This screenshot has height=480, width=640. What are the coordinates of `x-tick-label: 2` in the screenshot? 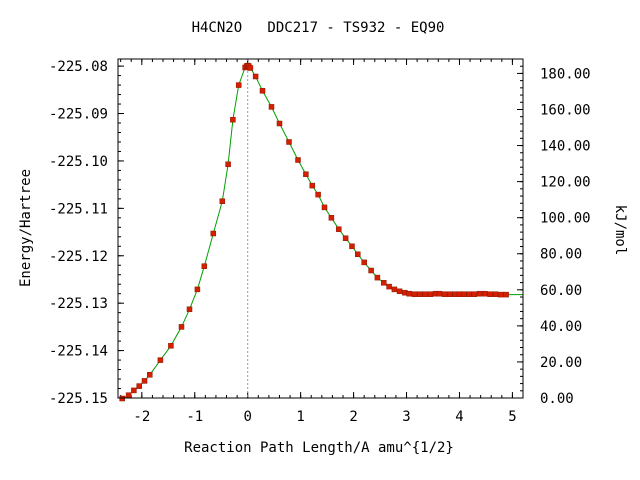 It's located at (353, 417).